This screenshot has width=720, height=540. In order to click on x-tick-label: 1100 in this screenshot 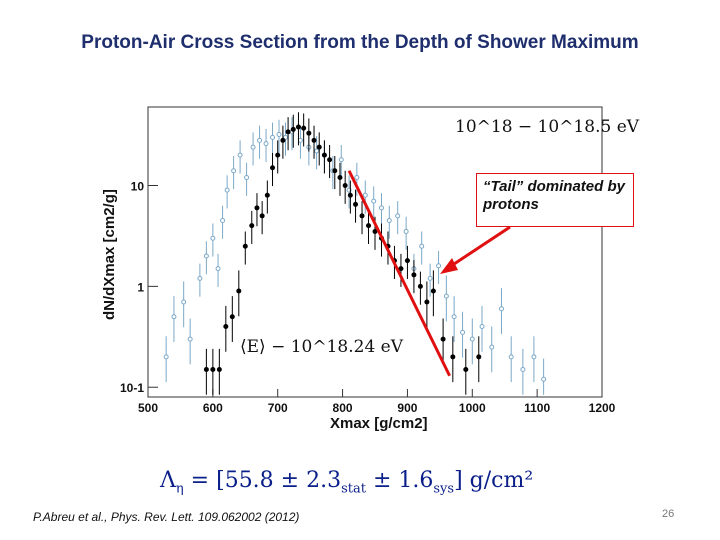, I will do `click(537, 408)`.